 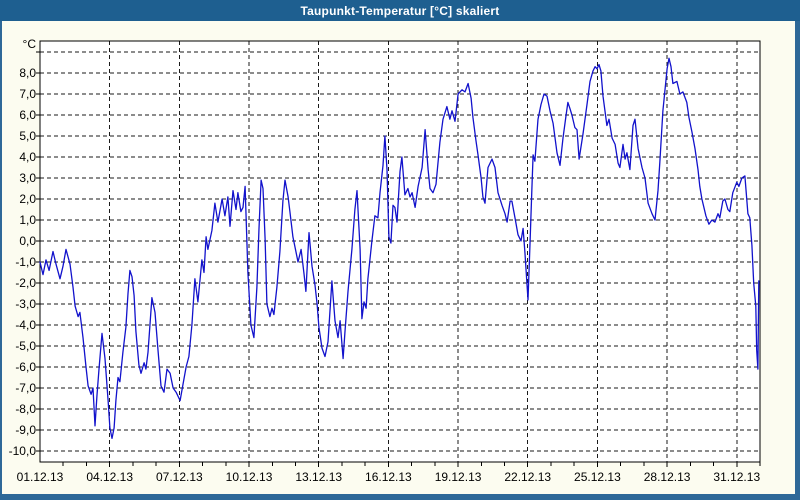 I want to click on svg-text: 0,0, so click(x=27, y=241).